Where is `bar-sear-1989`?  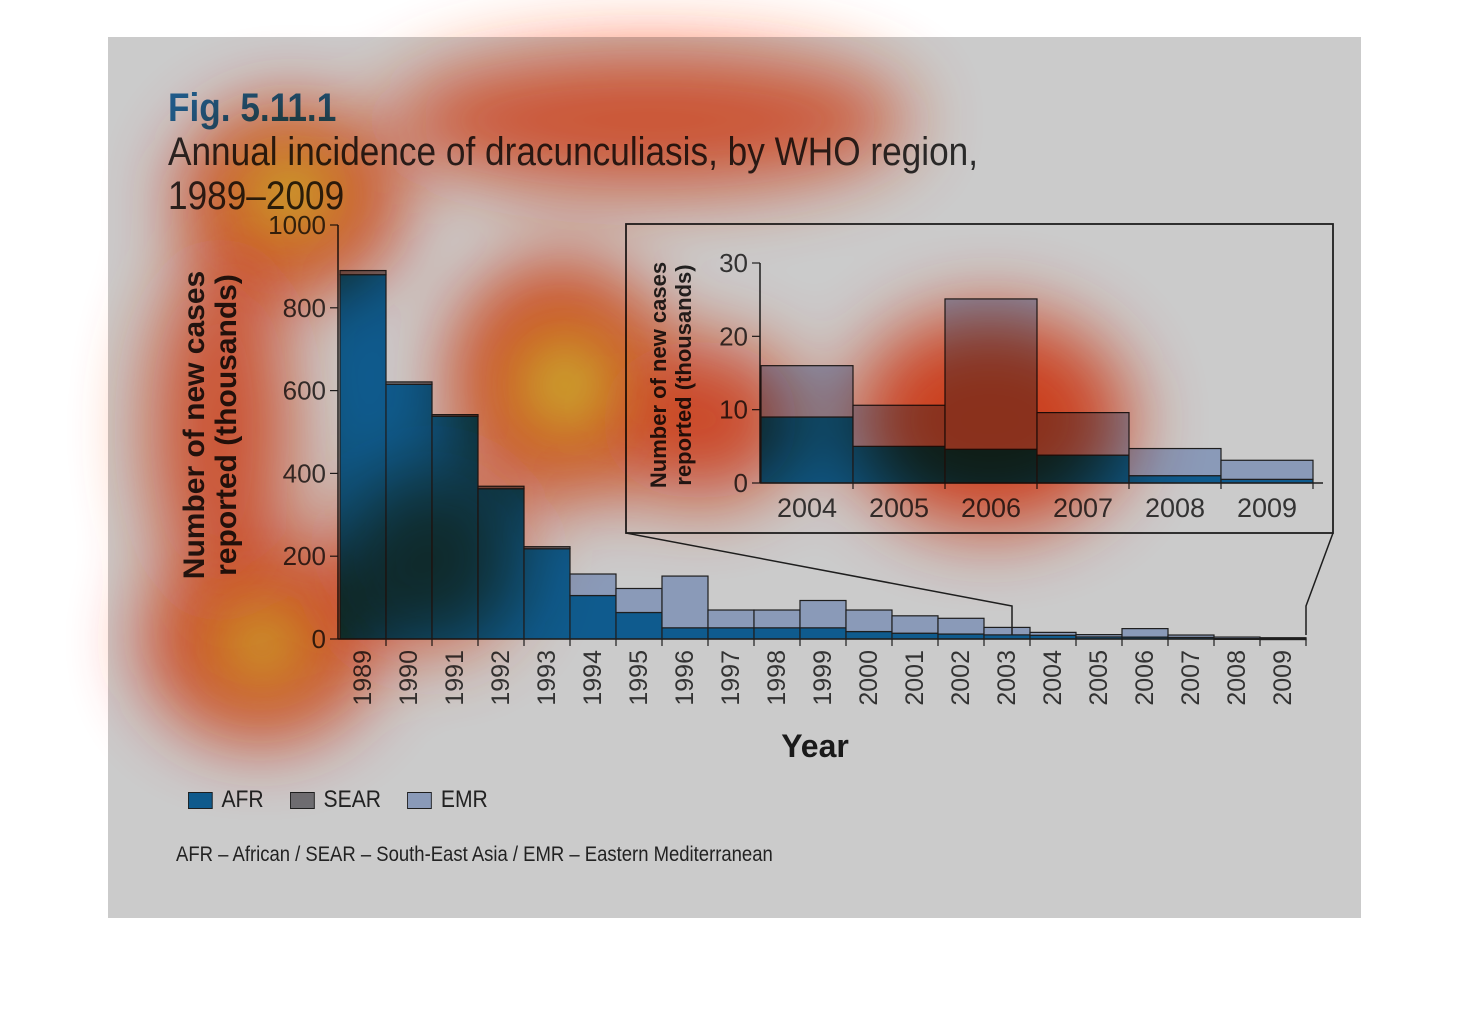
bar-sear-1989 is located at coordinates (363, 272).